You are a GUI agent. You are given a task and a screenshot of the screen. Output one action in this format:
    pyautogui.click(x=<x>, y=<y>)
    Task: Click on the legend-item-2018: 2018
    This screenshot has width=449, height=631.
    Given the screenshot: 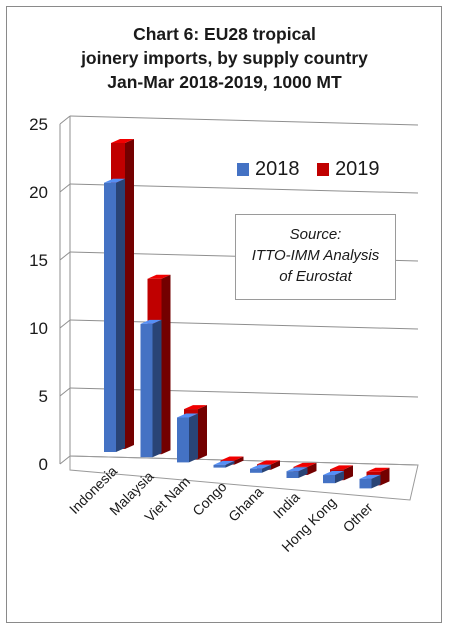 What is the action you would take?
    pyautogui.click(x=268, y=169)
    